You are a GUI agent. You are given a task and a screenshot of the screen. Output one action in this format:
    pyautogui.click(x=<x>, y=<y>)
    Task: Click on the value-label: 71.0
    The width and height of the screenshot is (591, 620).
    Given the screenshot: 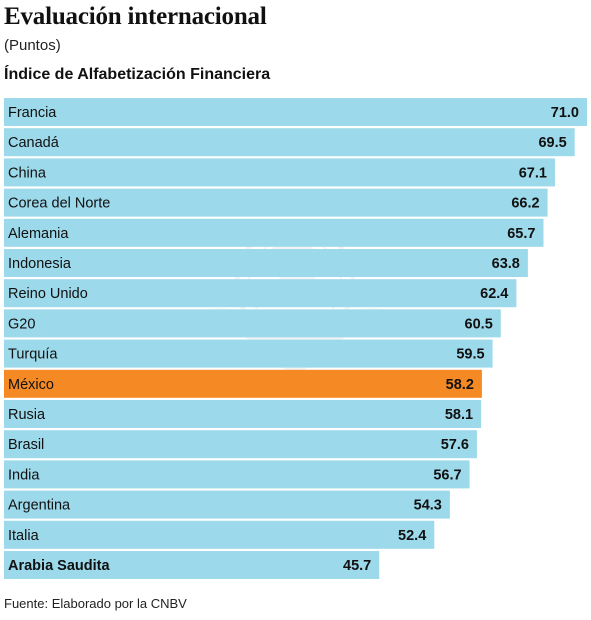 What is the action you would take?
    pyautogui.click(x=565, y=113)
    